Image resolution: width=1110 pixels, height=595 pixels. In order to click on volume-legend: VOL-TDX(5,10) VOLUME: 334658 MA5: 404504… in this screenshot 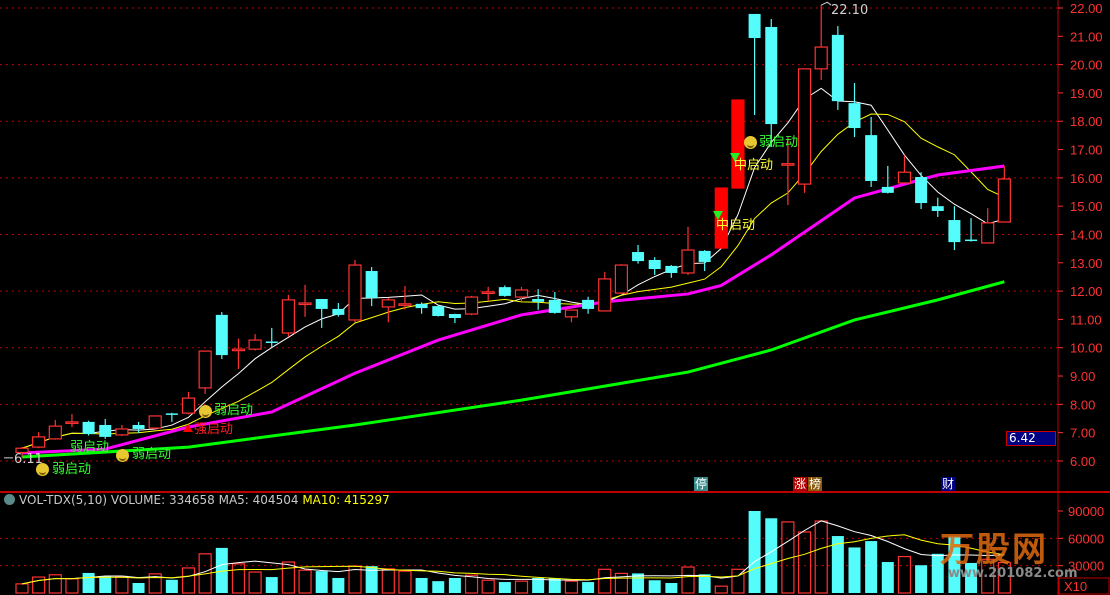, I will do `click(197, 500)`.